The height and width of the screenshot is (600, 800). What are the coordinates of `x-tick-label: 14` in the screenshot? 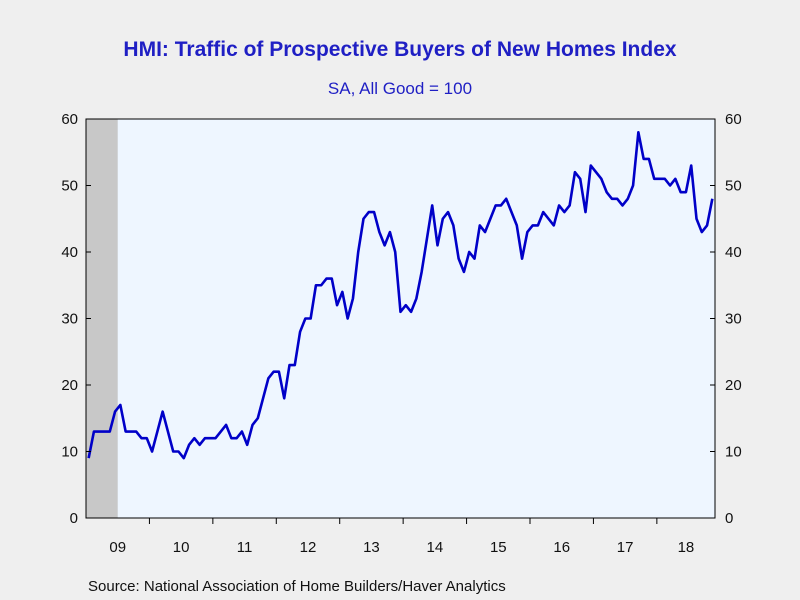 It's located at (435, 547).